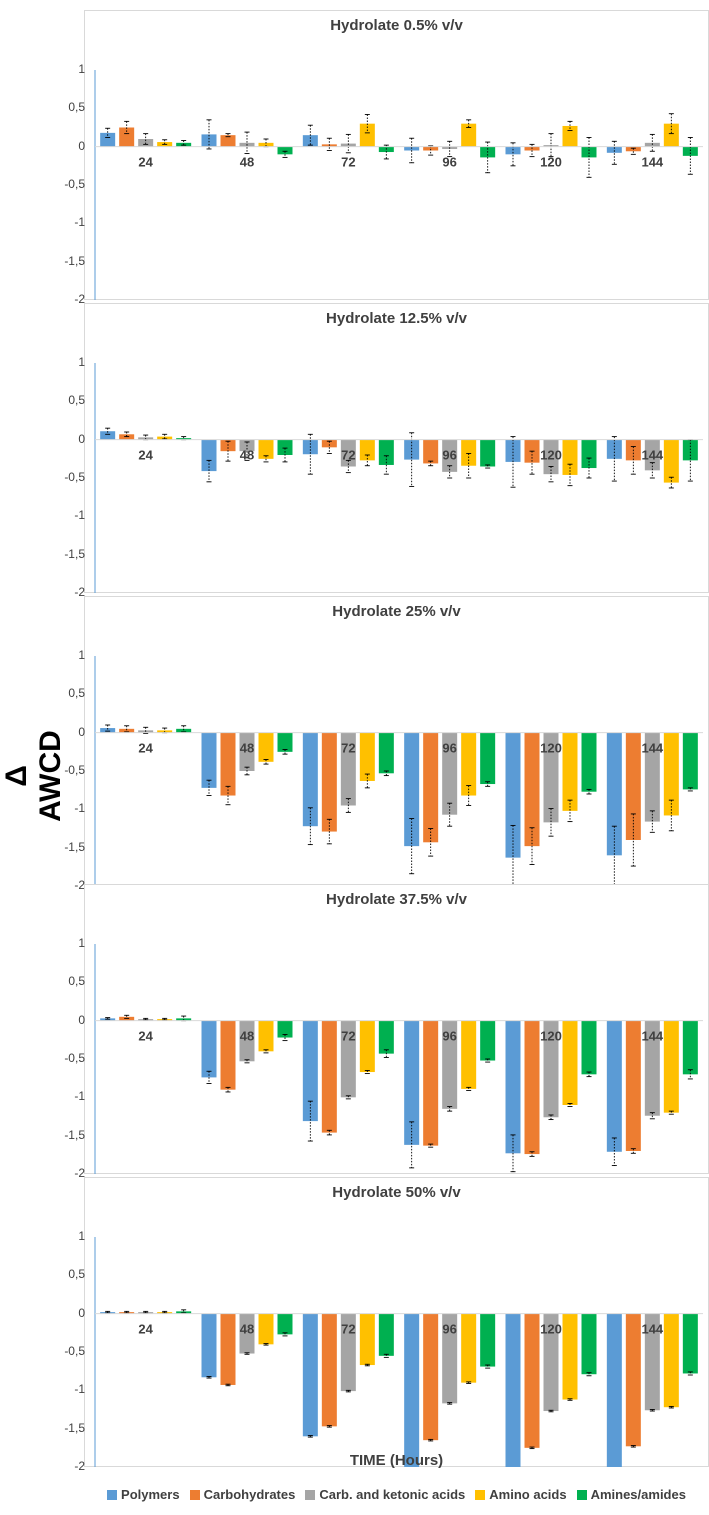 The image size is (709, 1515). Describe the element at coordinates (249, 1494) in the screenshot. I see `legend-label: Carbohydrates` at that location.